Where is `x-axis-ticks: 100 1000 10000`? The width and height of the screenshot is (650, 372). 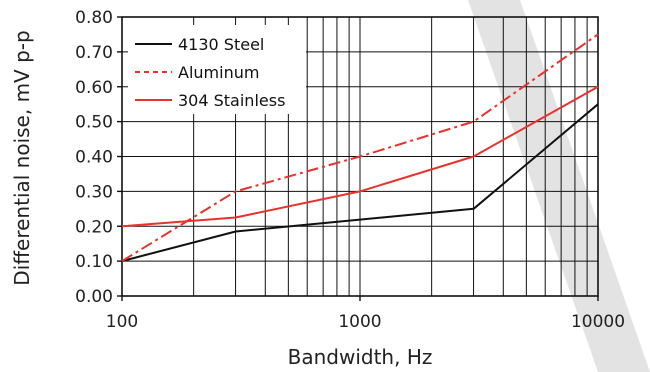
x-axis-ticks: 100 1000 10000 is located at coordinates (365, 314).